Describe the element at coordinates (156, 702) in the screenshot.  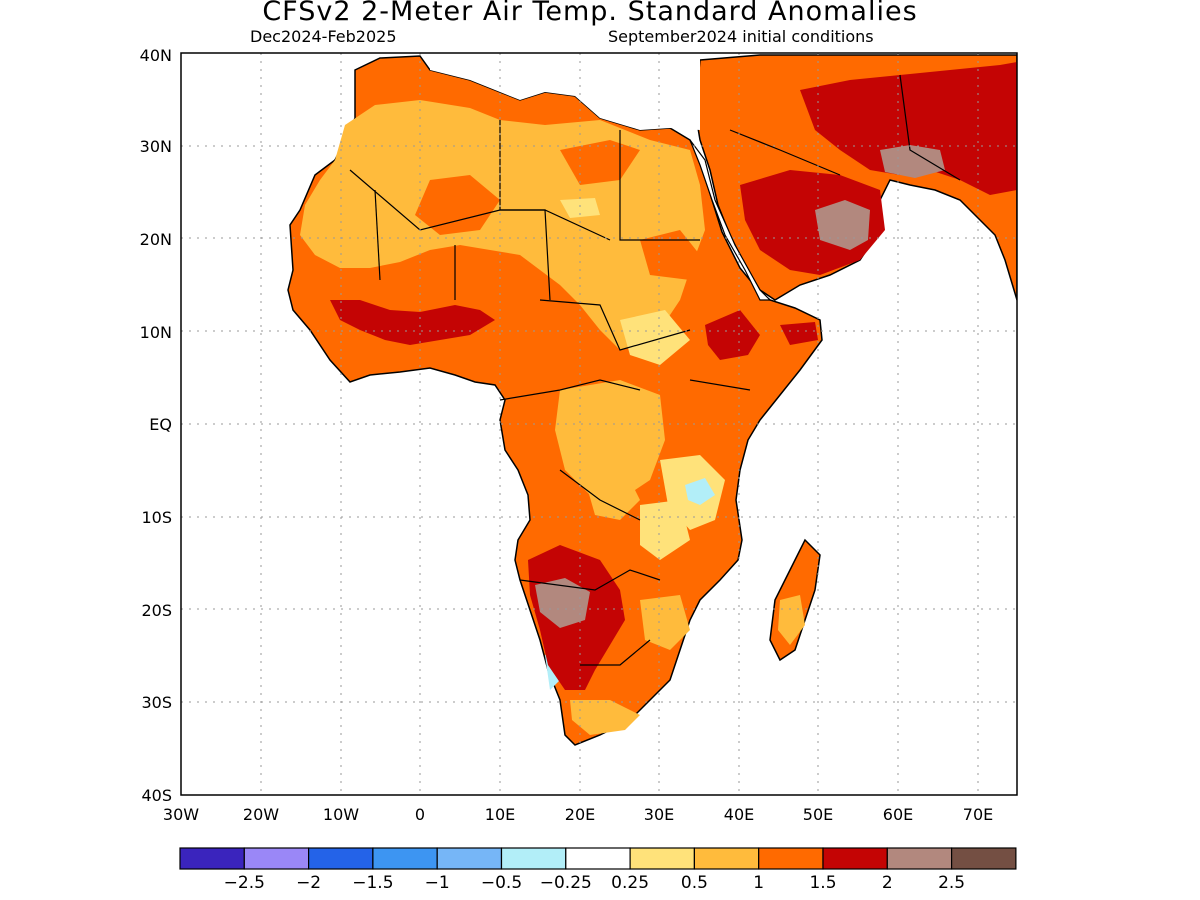
I see `lat-label: 30S` at that location.